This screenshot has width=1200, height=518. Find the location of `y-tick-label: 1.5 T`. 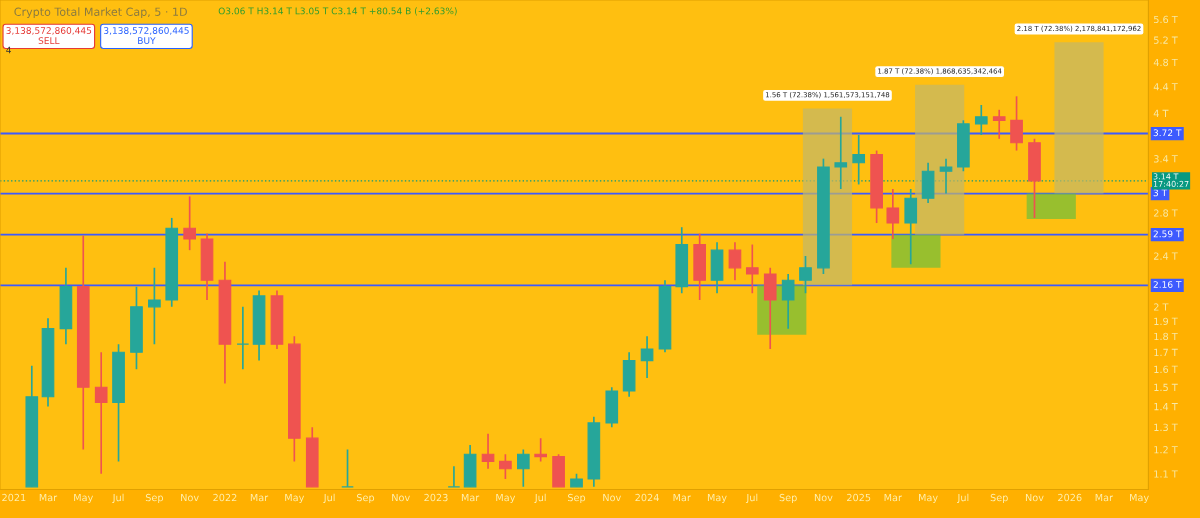

y-tick-label: 1.5 T is located at coordinates (1166, 387).